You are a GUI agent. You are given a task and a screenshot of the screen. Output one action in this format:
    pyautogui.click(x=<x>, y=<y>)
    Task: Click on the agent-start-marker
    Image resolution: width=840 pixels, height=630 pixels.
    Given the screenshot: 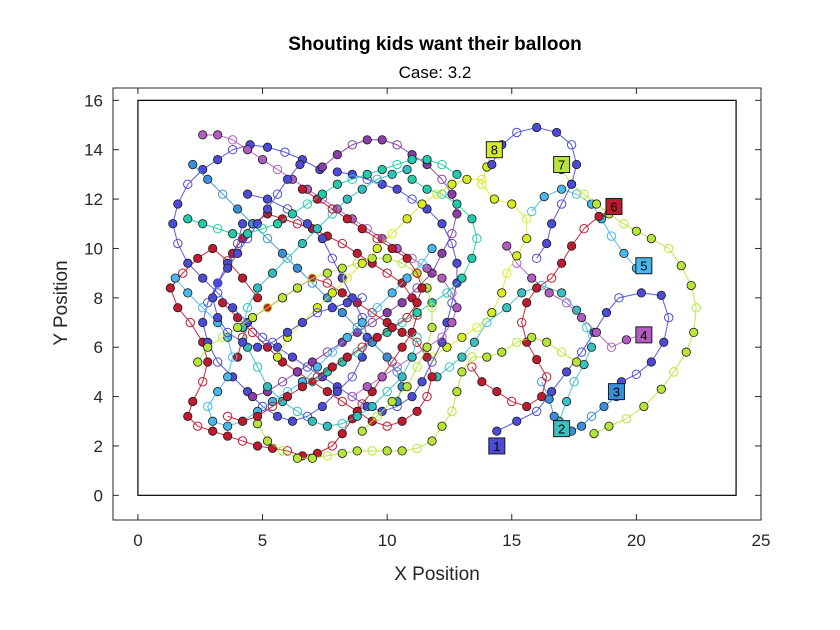 What is the action you would take?
    pyautogui.click(x=497, y=446)
    